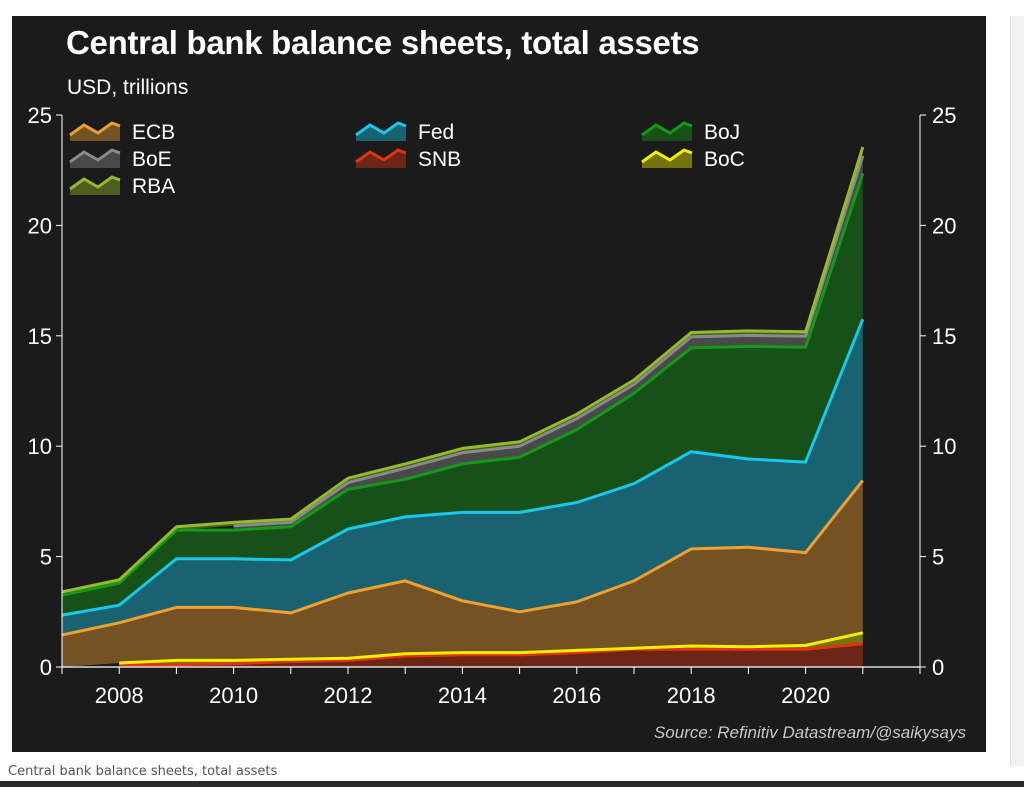 The image size is (1024, 787). I want to click on y-tick-label-left: 10, so click(40, 446).